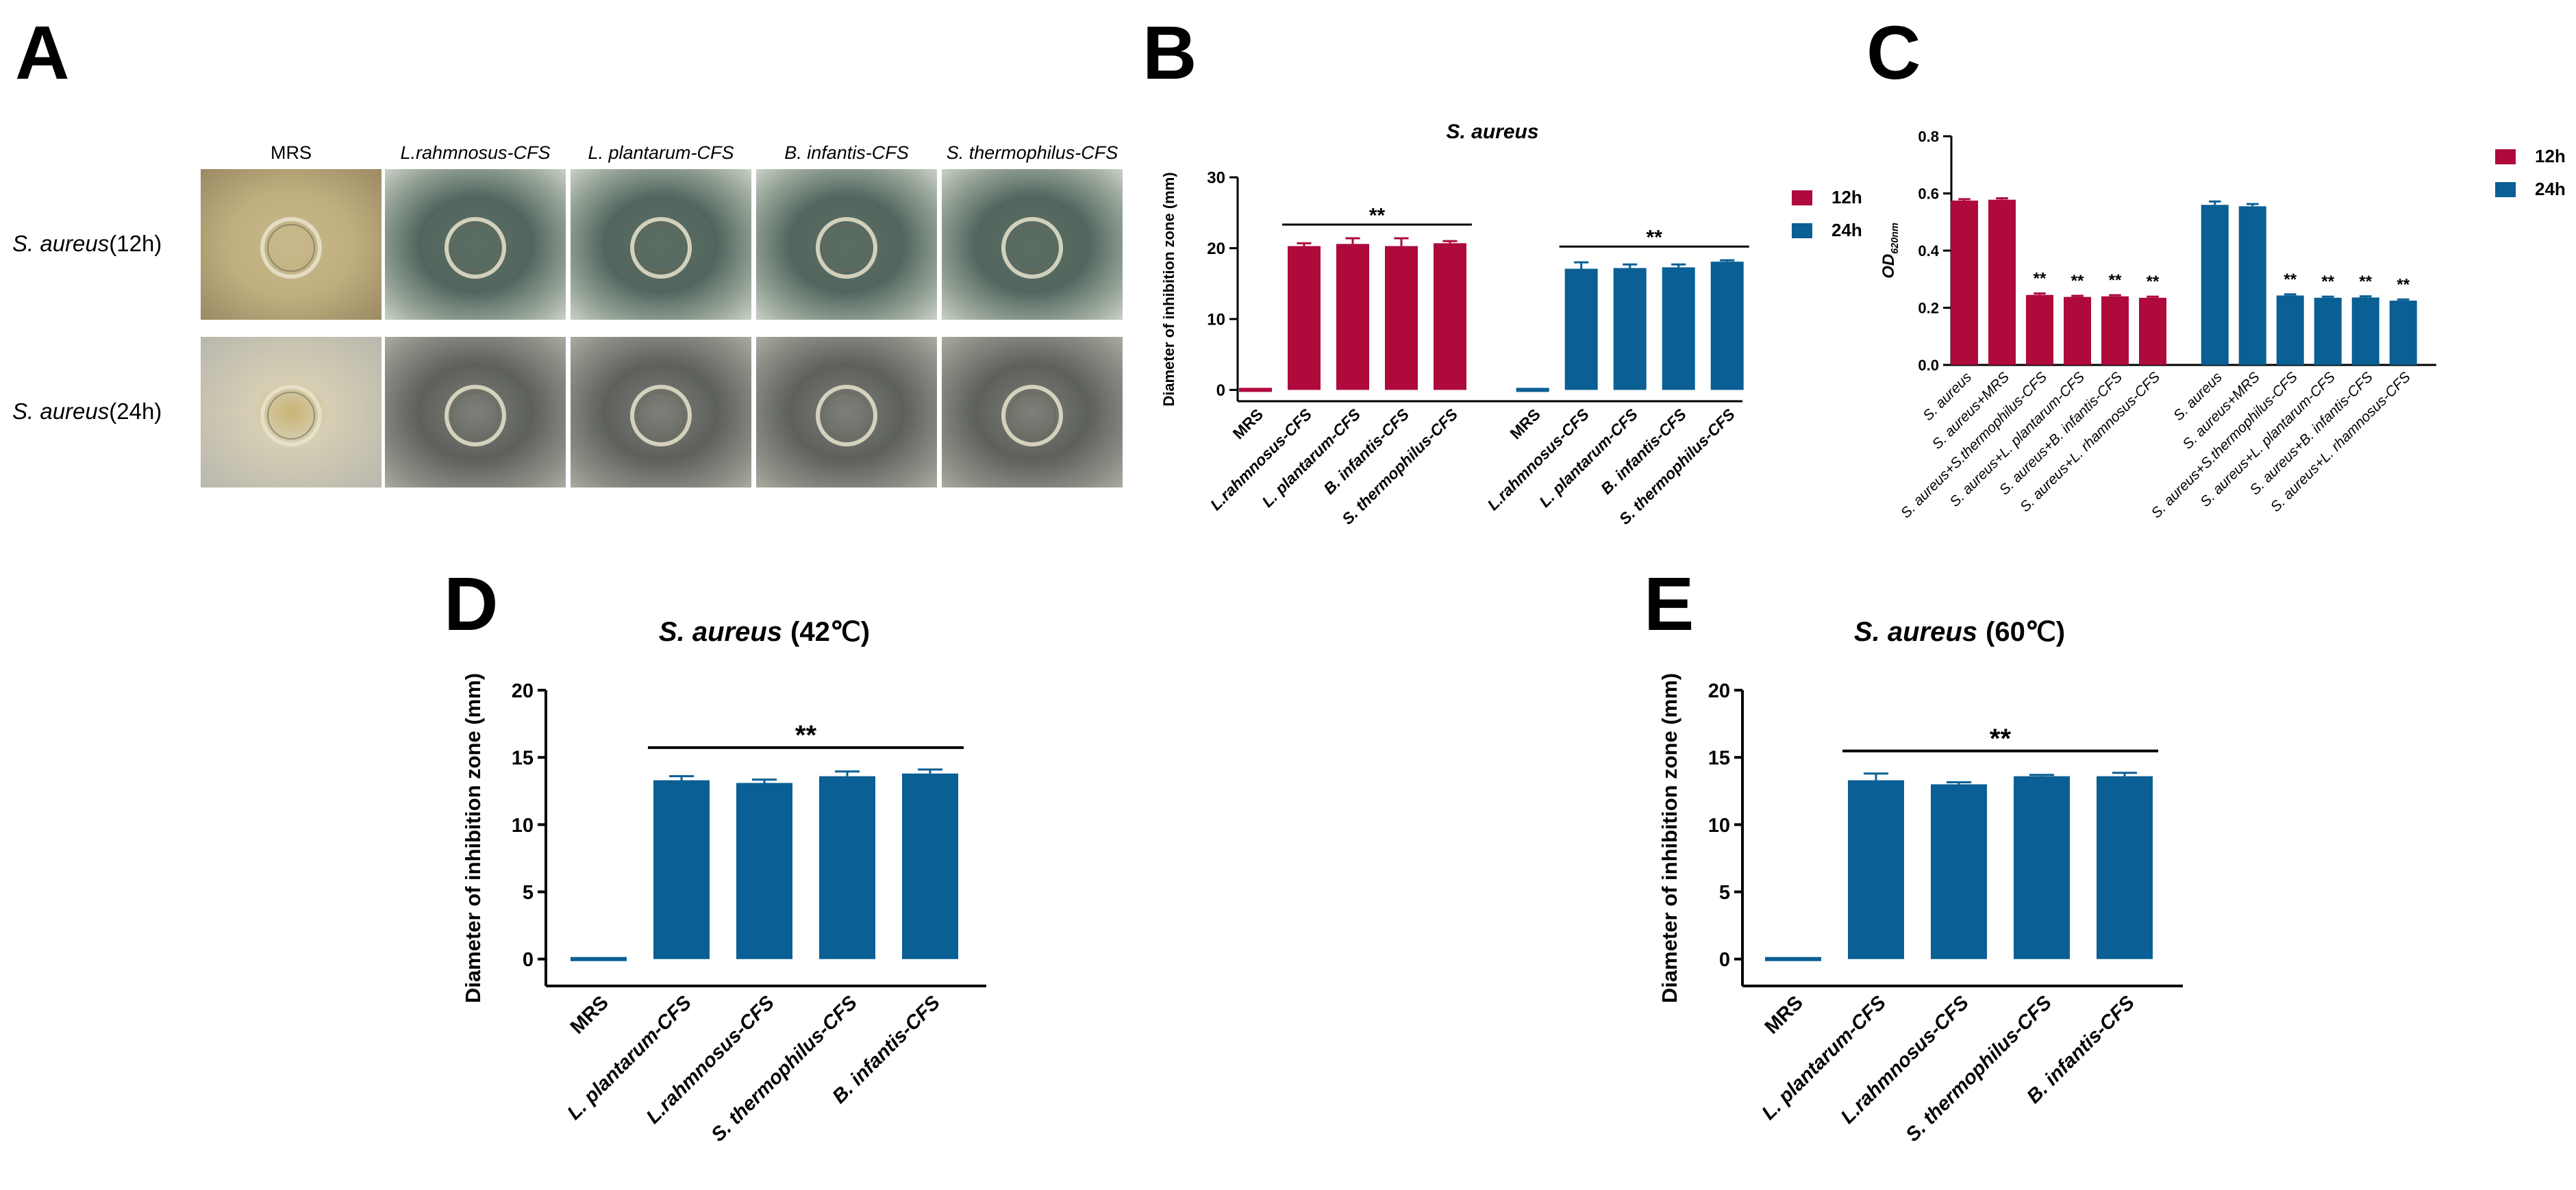  Describe the element at coordinates (764, 632) in the screenshot. I see `chart-title: S. aureus (42℃)` at that location.